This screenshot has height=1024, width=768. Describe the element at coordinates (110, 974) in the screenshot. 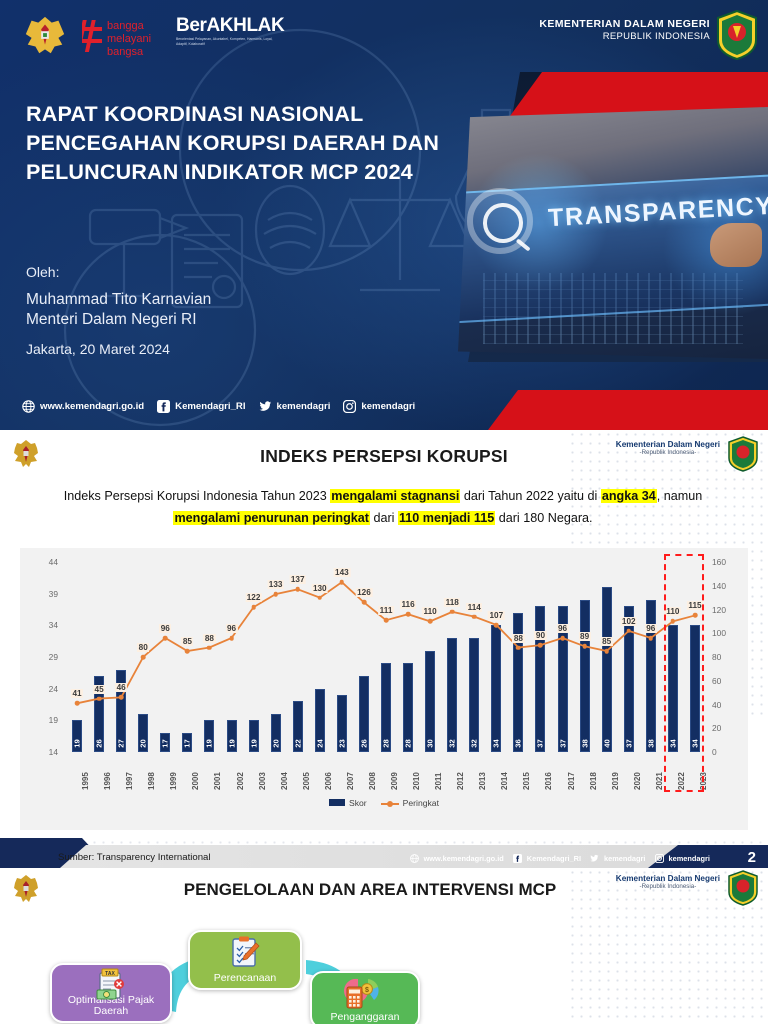

I see `svg-text: TAX` at that location.